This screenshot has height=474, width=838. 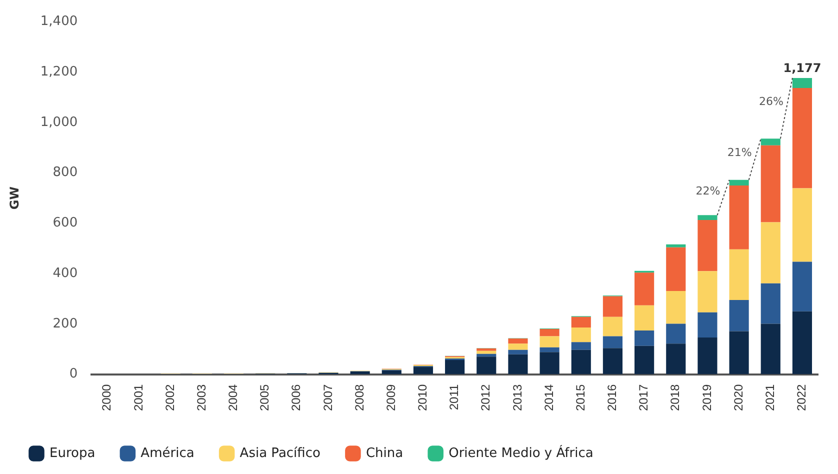 What do you see at coordinates (169, 398) in the screenshot?
I see `x-tick-label: 2002` at bounding box center [169, 398].